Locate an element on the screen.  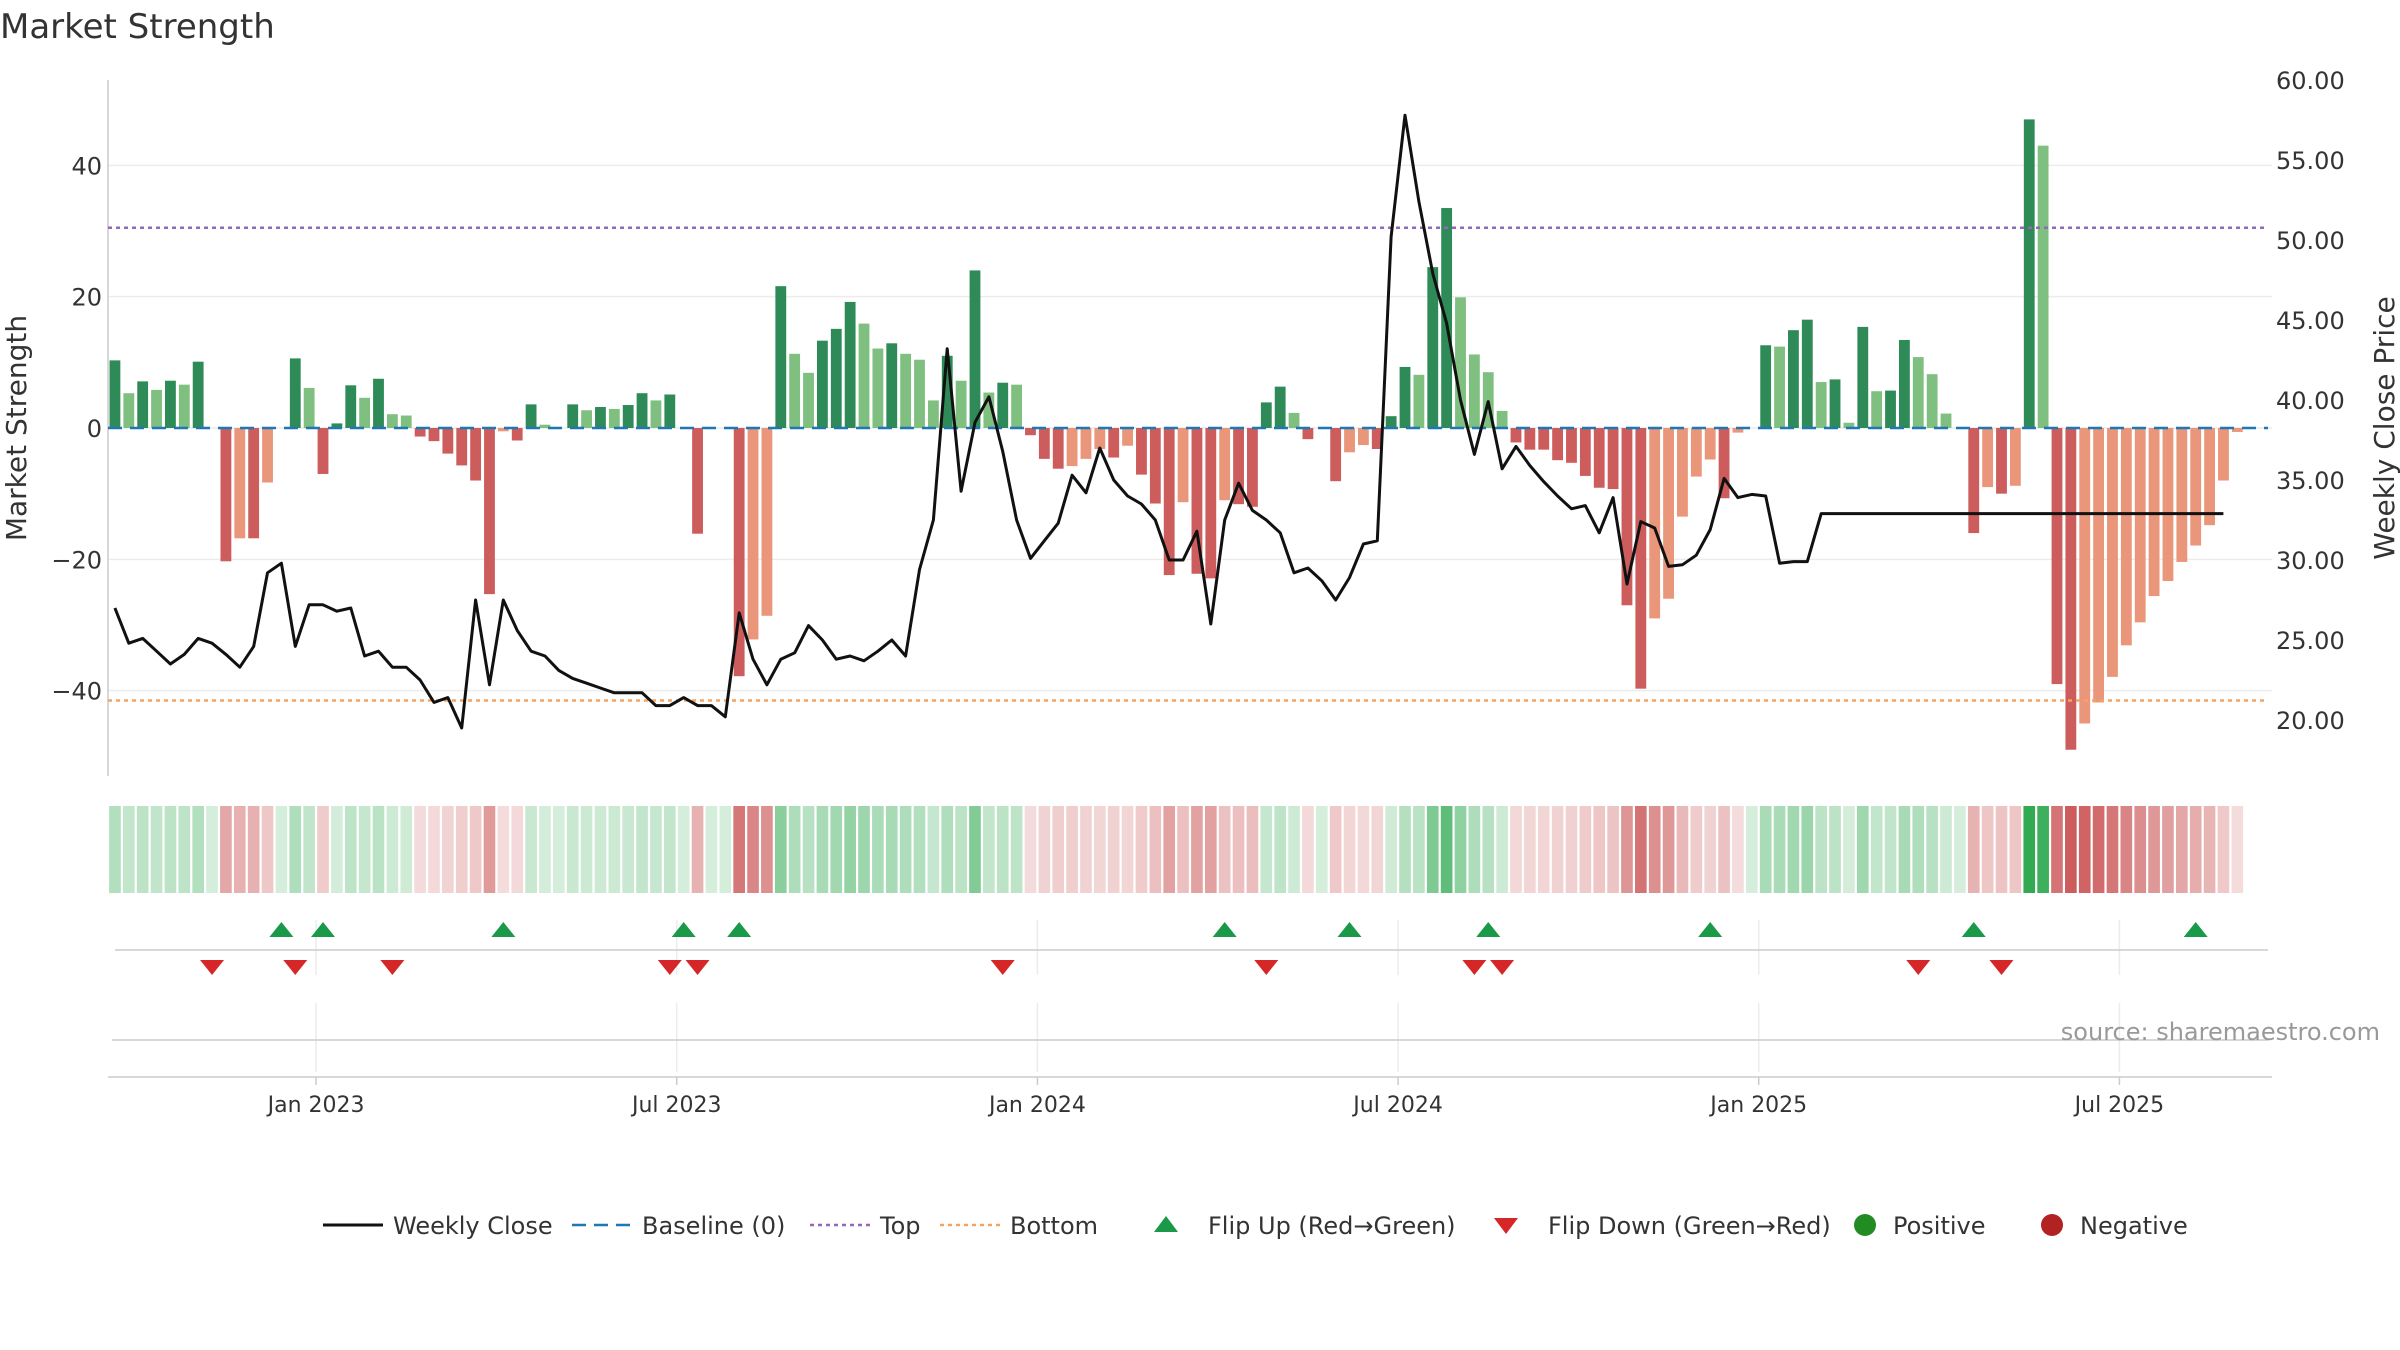
legend-swatch-flip-down is located at coordinates (1506, 1226).